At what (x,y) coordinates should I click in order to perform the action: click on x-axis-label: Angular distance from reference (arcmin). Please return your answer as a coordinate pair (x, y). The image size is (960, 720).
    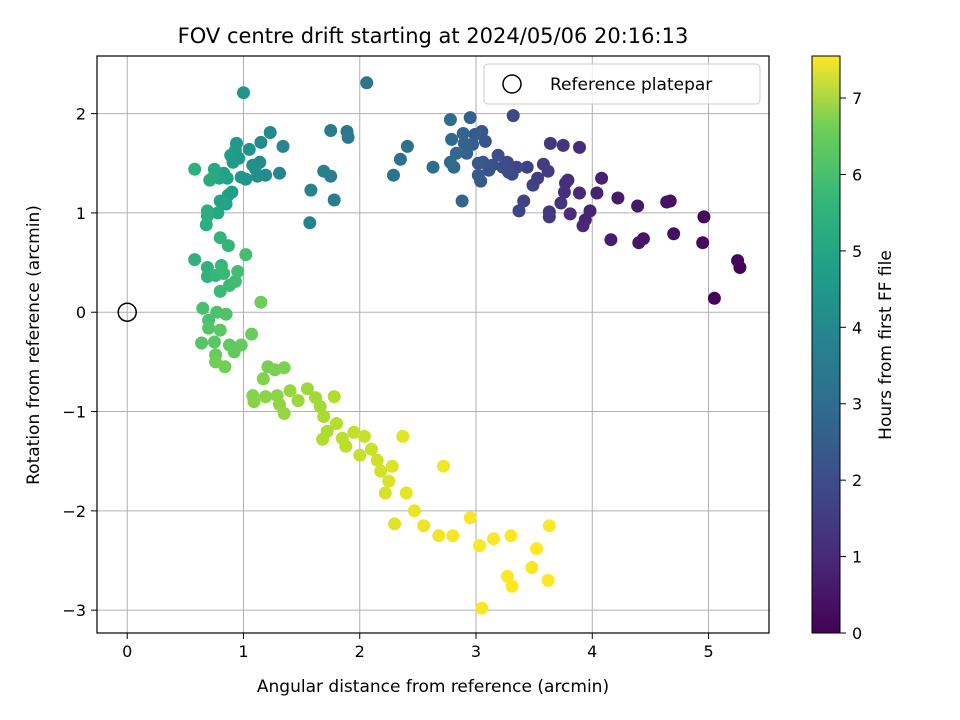
    Looking at the image, I should click on (433, 687).